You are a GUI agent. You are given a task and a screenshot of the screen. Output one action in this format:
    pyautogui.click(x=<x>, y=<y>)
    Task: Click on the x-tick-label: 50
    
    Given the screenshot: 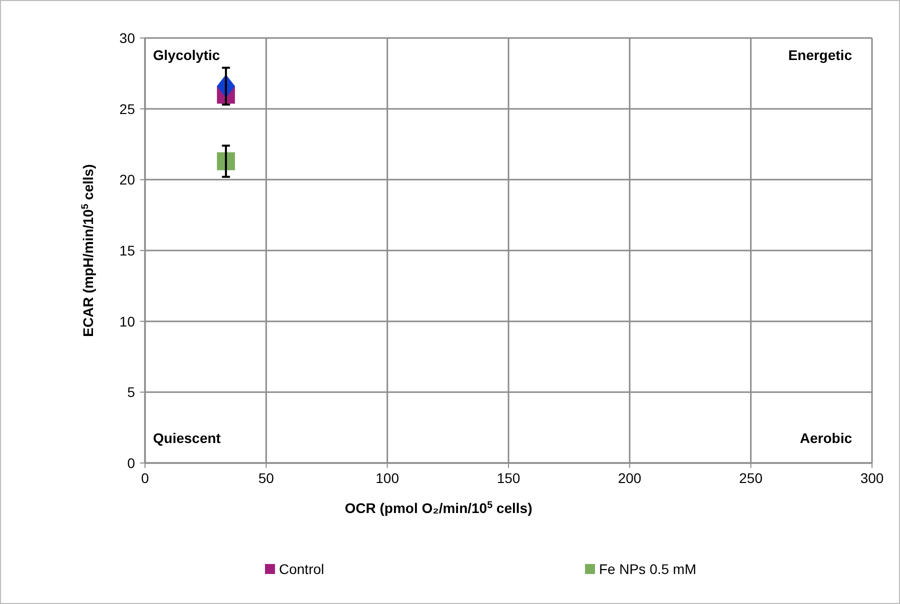 What is the action you would take?
    pyautogui.click(x=266, y=478)
    